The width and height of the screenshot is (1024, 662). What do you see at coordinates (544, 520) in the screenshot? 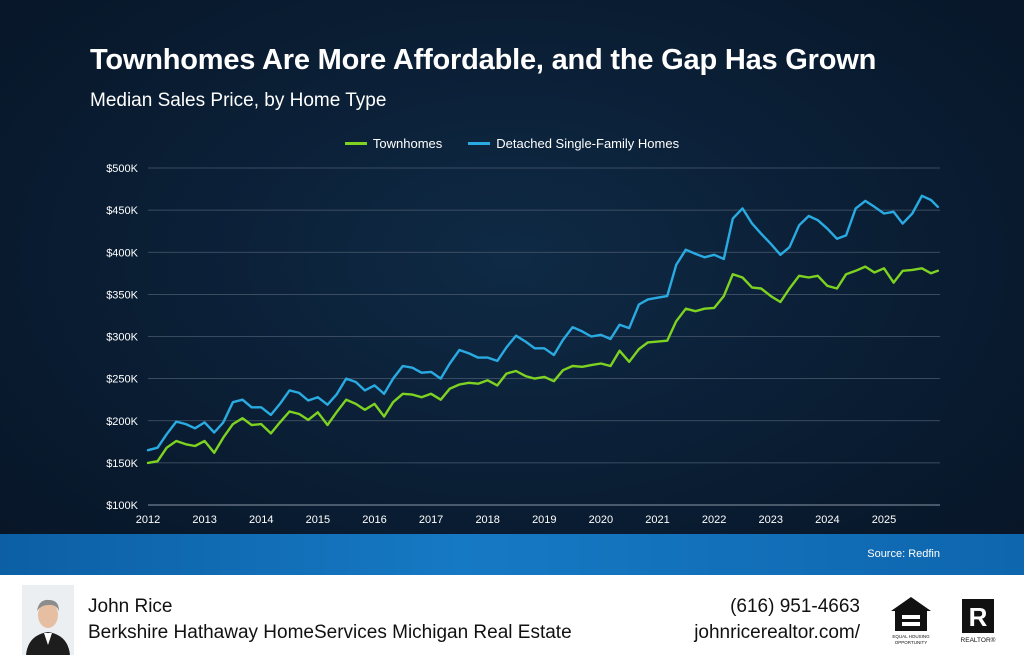
I see `x-tick-label: 2019` at bounding box center [544, 520].